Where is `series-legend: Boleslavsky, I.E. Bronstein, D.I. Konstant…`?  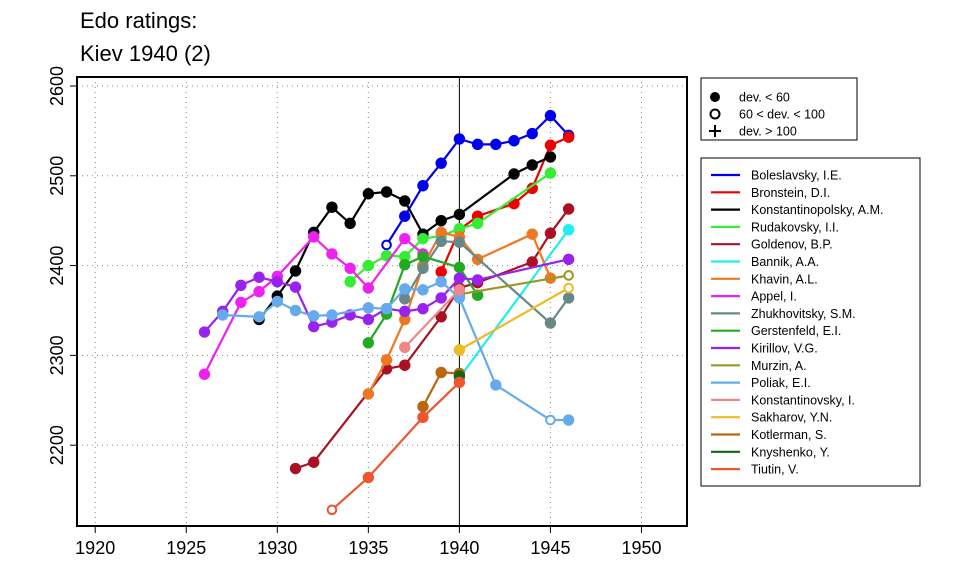 series-legend: Boleslavsky, I.E. Bronstein, D.I. Konstant… is located at coordinates (810, 322).